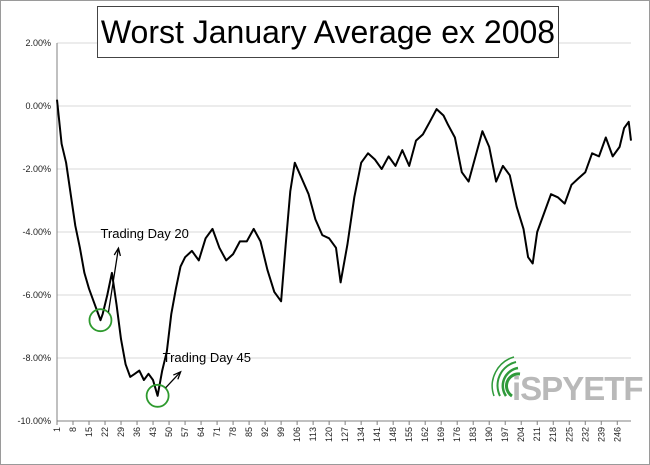 The height and width of the screenshot is (465, 650). Describe the element at coordinates (57, 429) in the screenshot. I see `x-tick-label: 1` at that location.